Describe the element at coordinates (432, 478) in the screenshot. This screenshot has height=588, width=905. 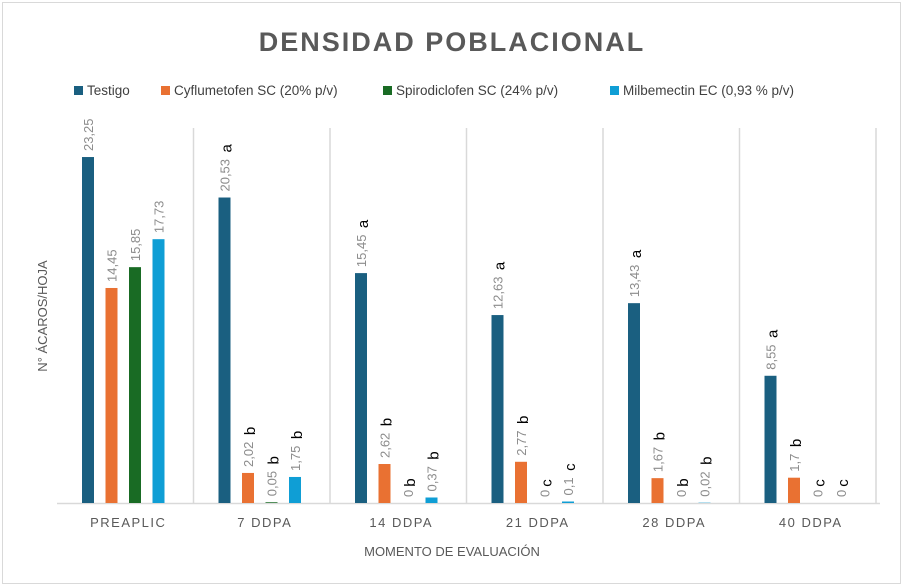
I see `data-label: 0,37` at that location.